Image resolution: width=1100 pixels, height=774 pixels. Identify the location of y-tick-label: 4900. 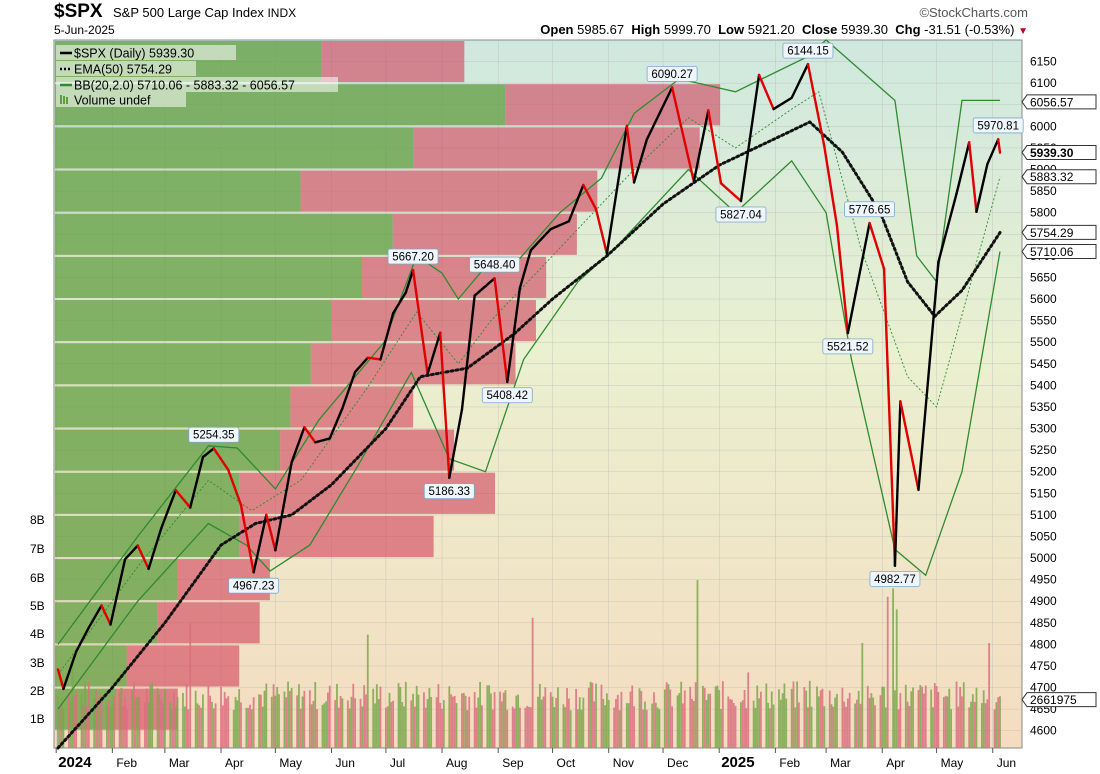
(1043, 601).